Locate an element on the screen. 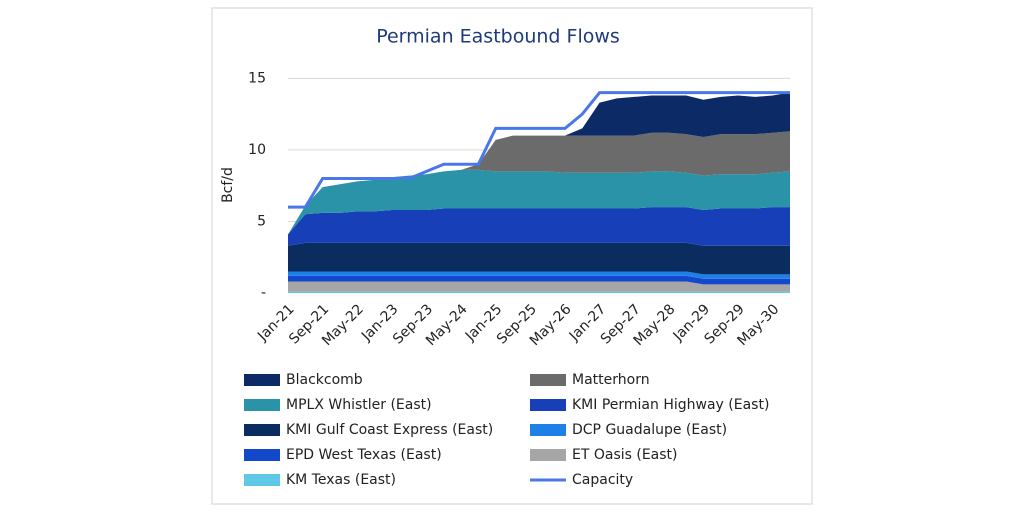 The height and width of the screenshot is (516, 1024). y-tick-label: 5 is located at coordinates (261, 221).